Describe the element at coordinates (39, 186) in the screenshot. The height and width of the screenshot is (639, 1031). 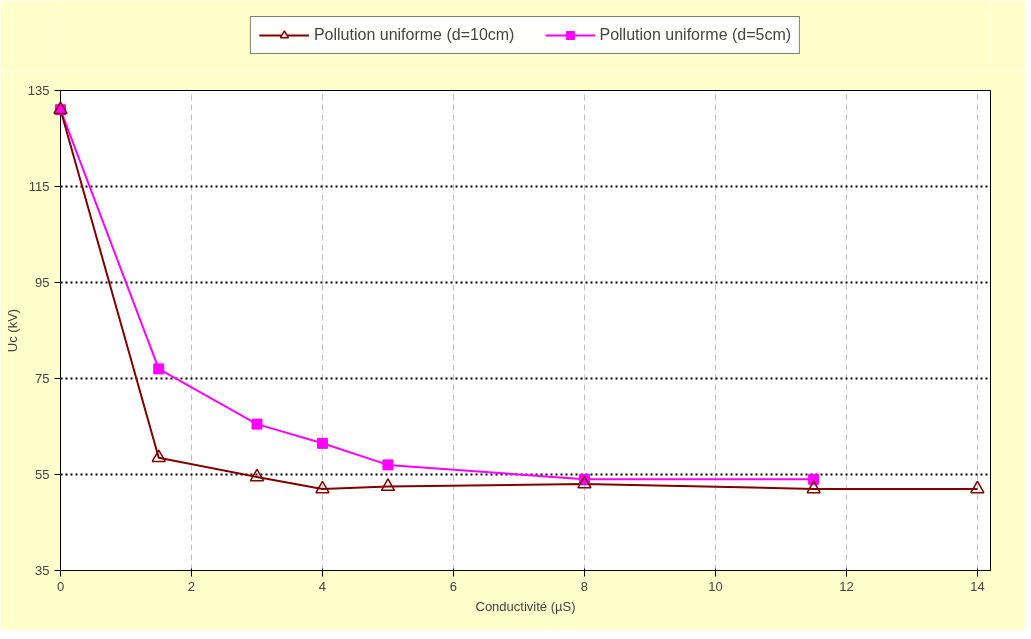
I see `y-tick-label: 115` at that location.